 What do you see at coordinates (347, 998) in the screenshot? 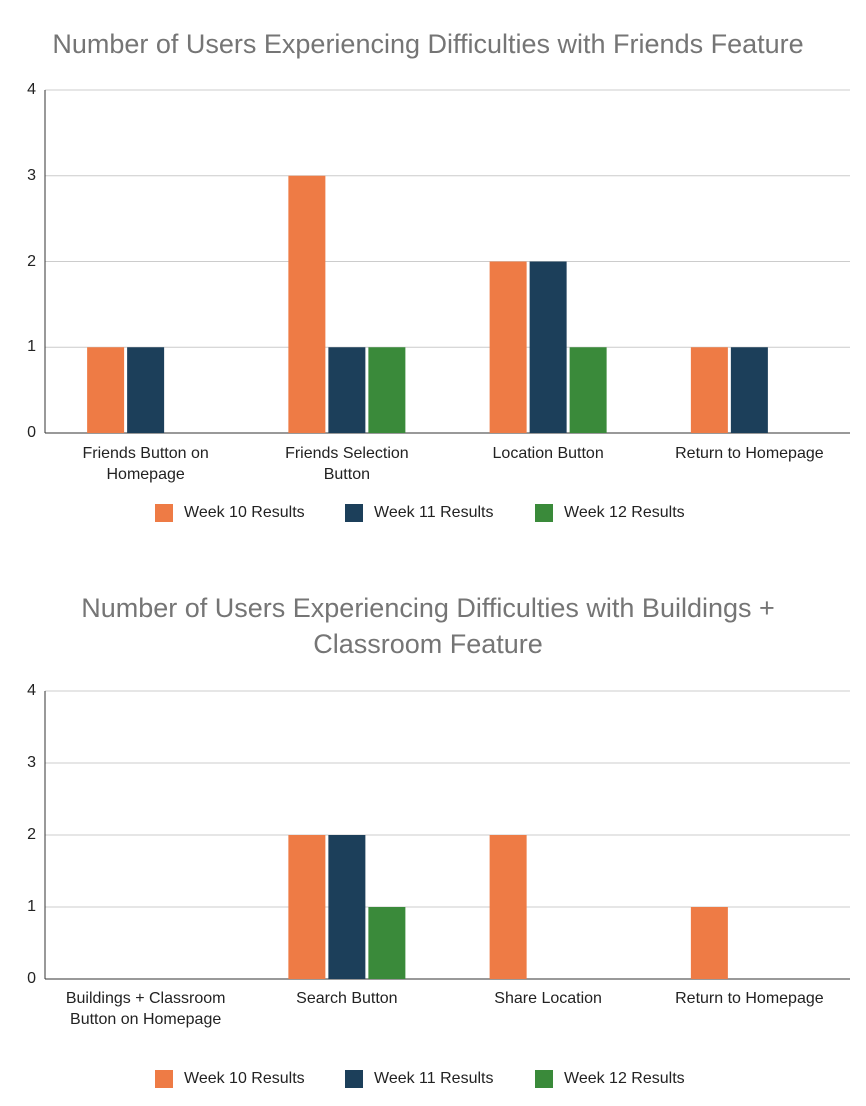
I see `x-tick-label: Search Button` at bounding box center [347, 998].